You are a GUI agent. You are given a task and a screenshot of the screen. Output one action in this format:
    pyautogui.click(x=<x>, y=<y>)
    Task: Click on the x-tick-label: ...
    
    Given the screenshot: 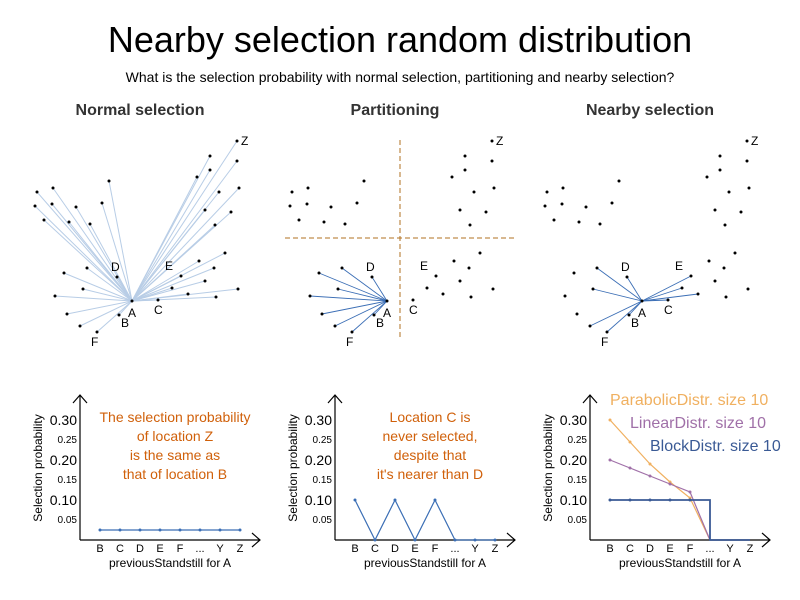 What is the action you would take?
    pyautogui.click(x=199, y=549)
    